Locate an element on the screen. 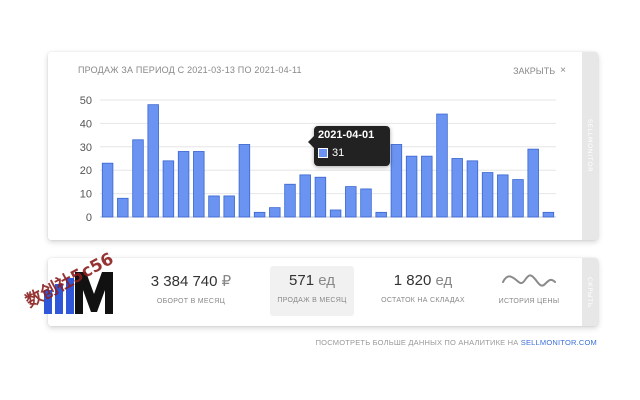  stock-unit: ед is located at coordinates (444, 280).